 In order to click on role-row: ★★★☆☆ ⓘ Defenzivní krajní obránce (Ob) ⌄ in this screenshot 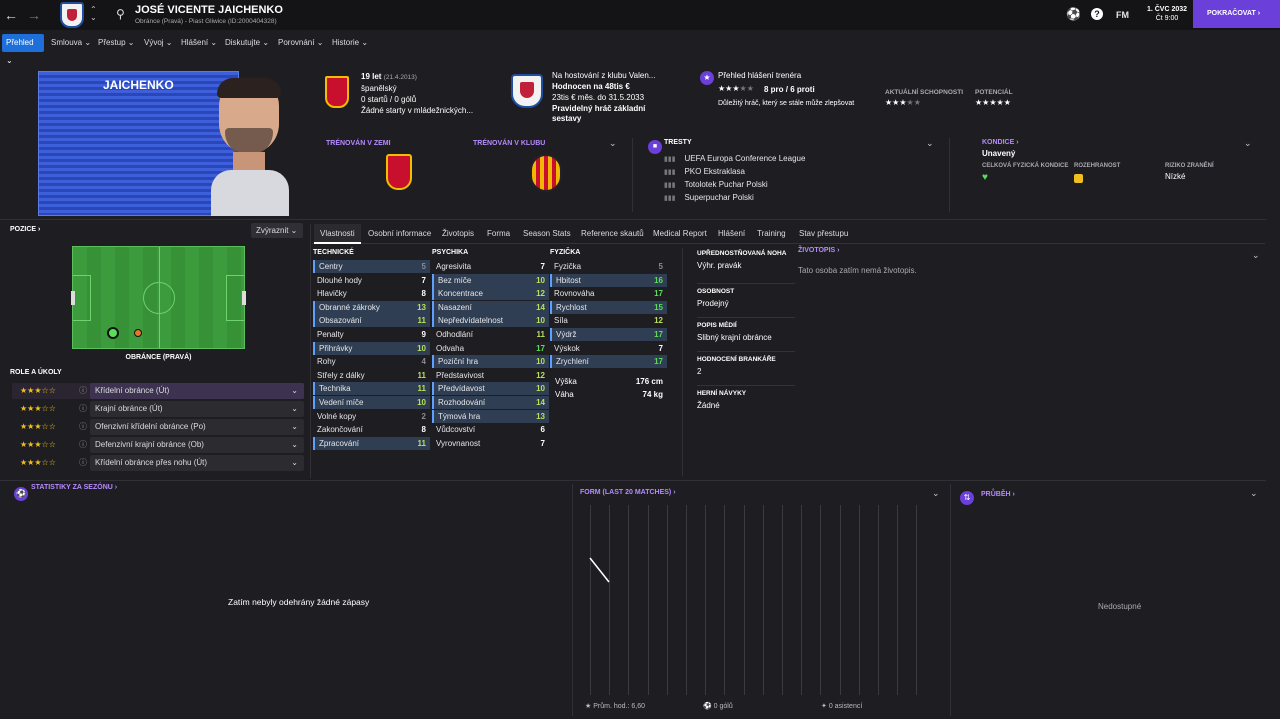, I will do `click(158, 445)`.